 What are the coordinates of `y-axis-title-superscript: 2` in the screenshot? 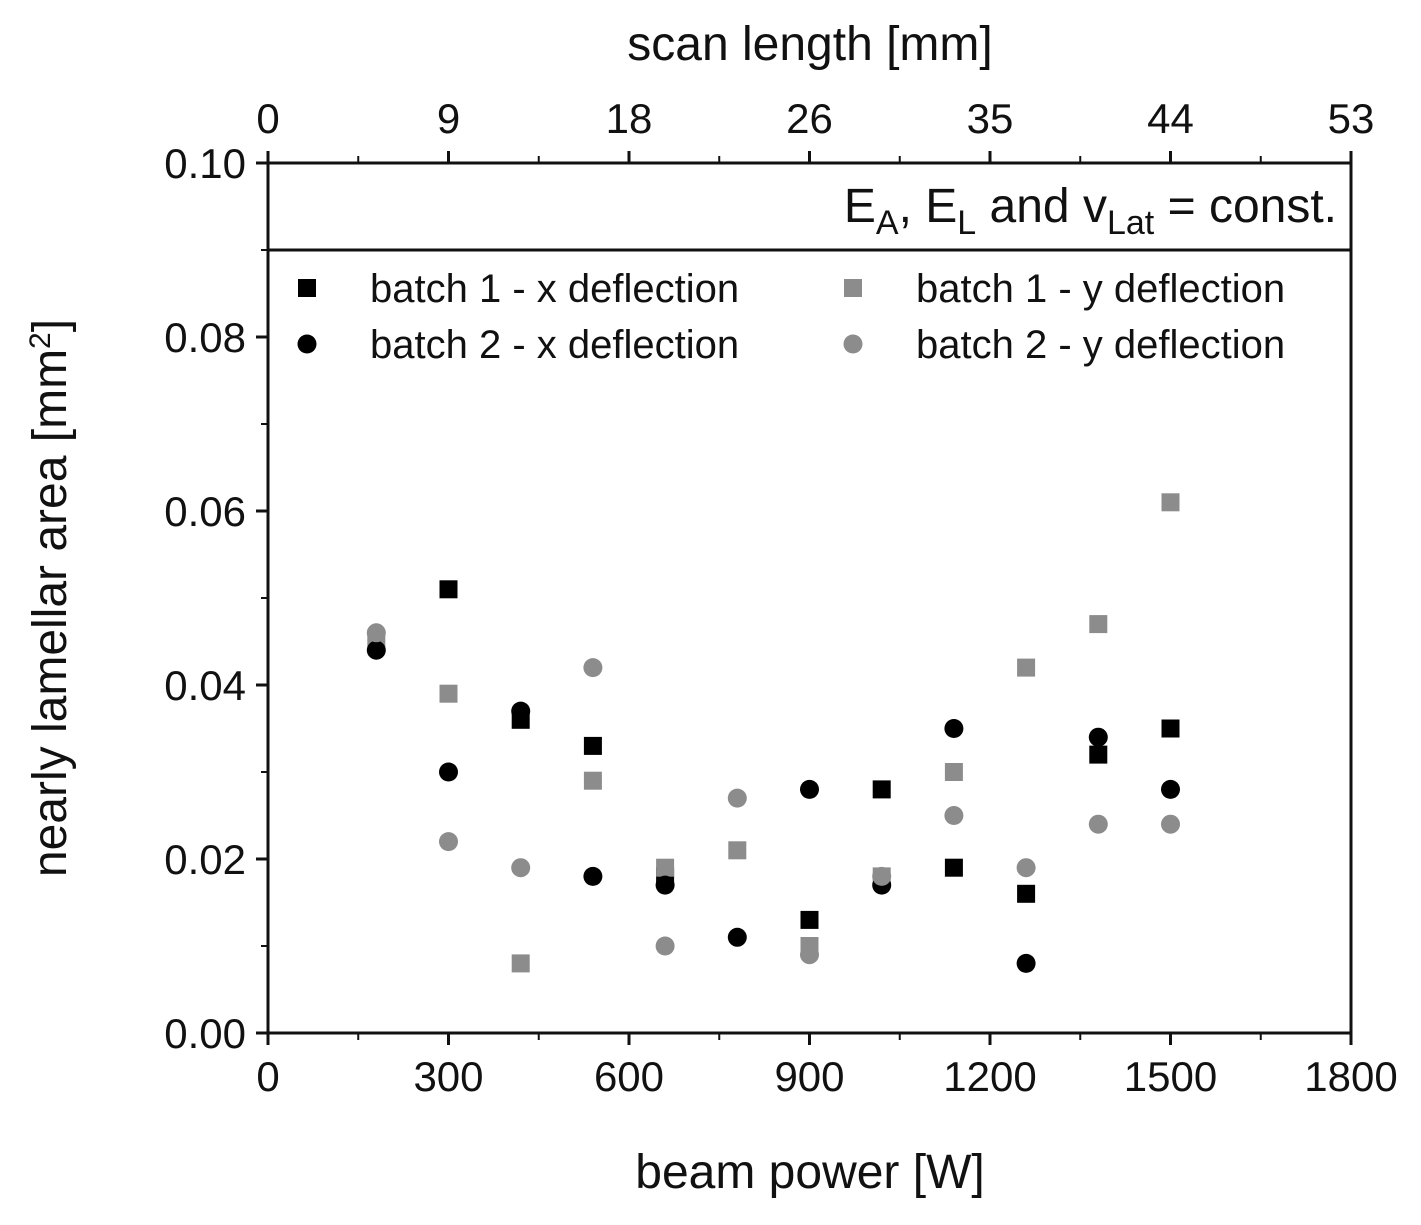 It's located at (40, 340).